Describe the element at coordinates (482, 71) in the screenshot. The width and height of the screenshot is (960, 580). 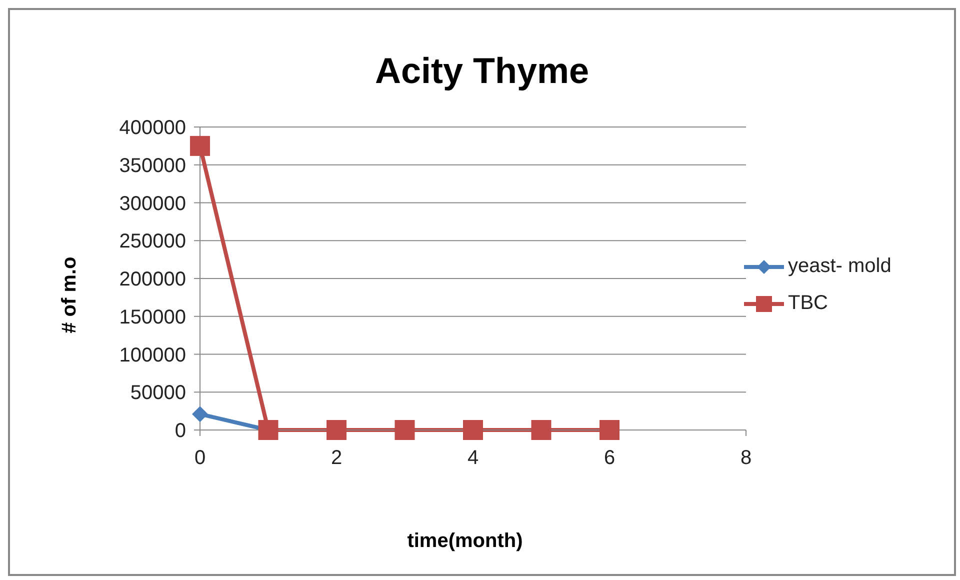
I see `chart-title: Acity Thyme` at that location.